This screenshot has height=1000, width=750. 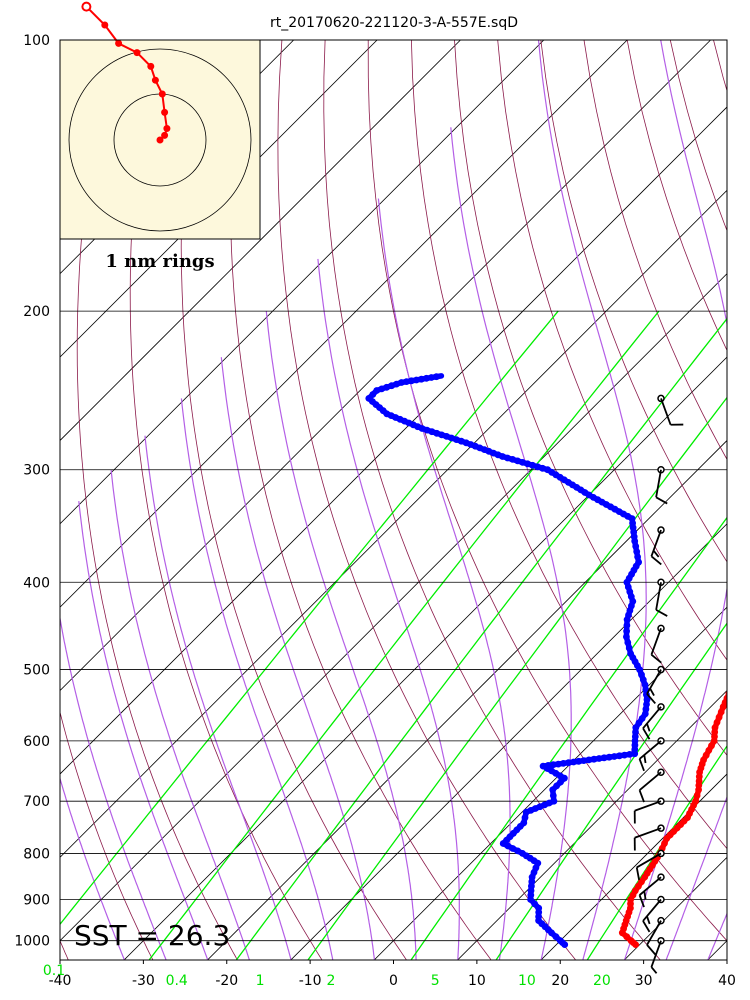 I want to click on pressure-tick-label: 500, so click(x=36, y=671).